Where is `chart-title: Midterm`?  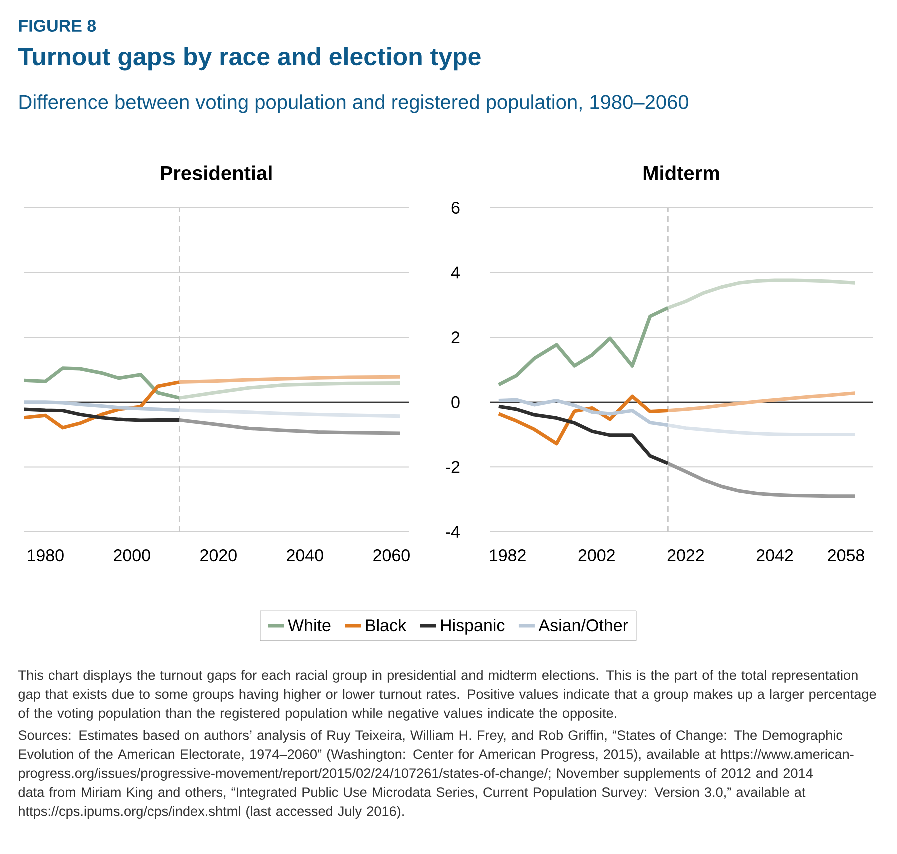
chart-title: Midterm is located at coordinates (682, 173).